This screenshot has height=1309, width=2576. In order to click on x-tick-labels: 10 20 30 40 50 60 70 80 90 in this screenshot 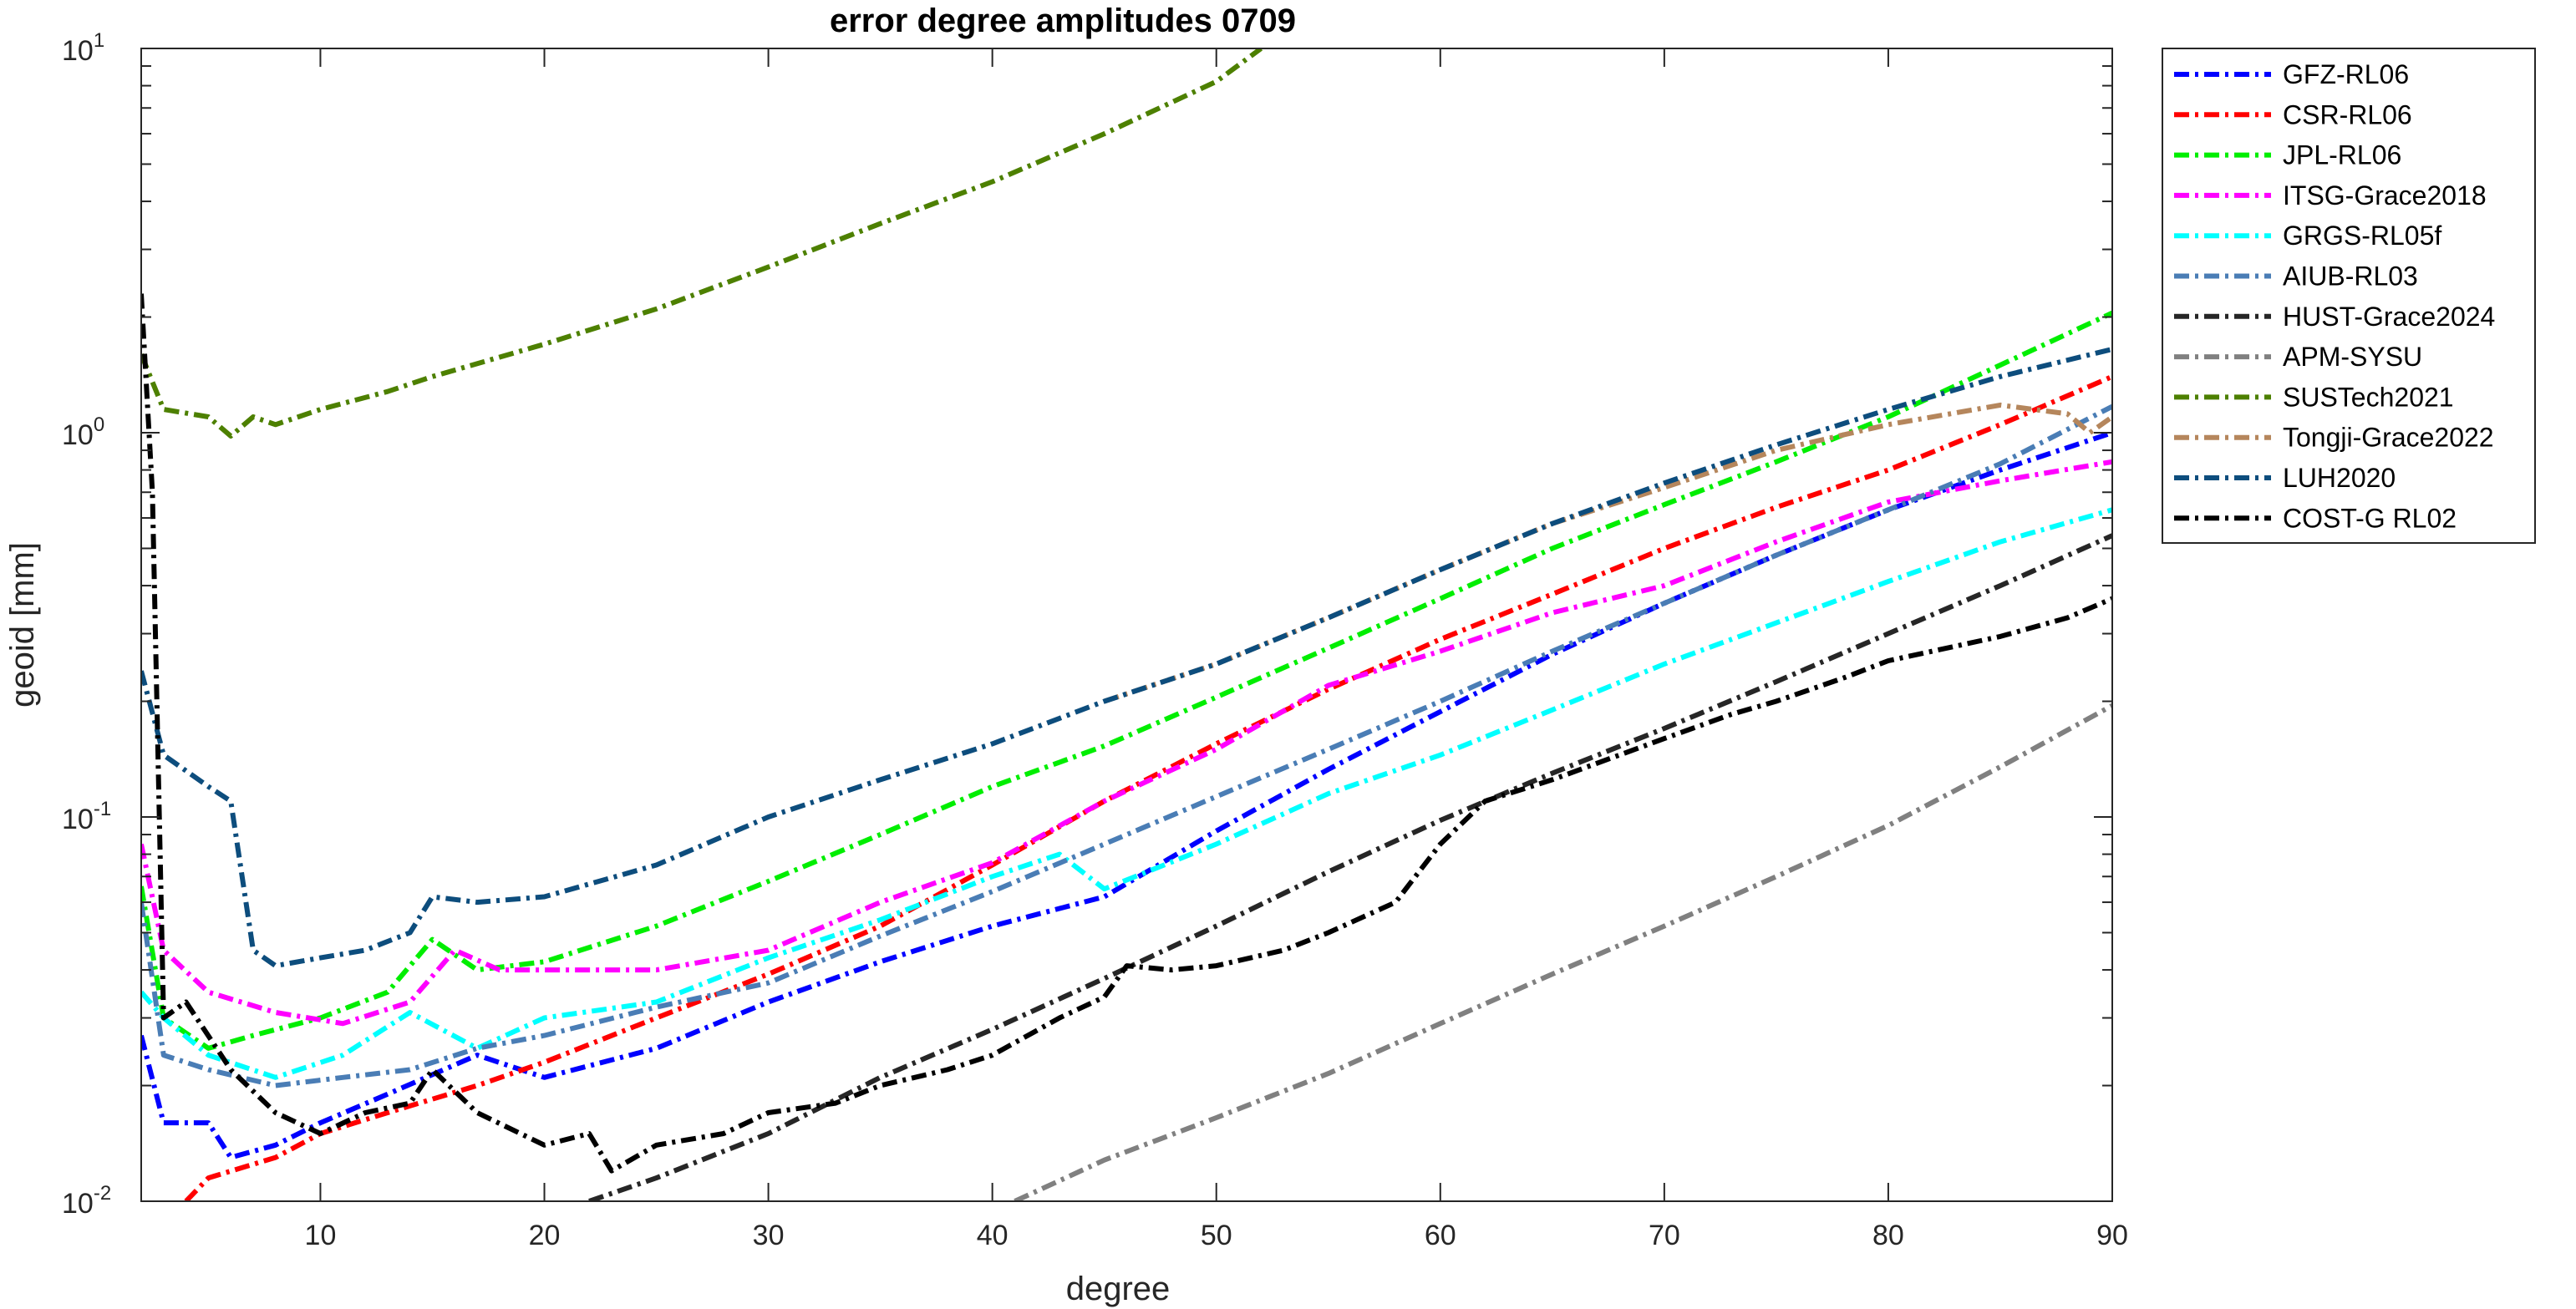, I will do `click(1216, 1235)`.